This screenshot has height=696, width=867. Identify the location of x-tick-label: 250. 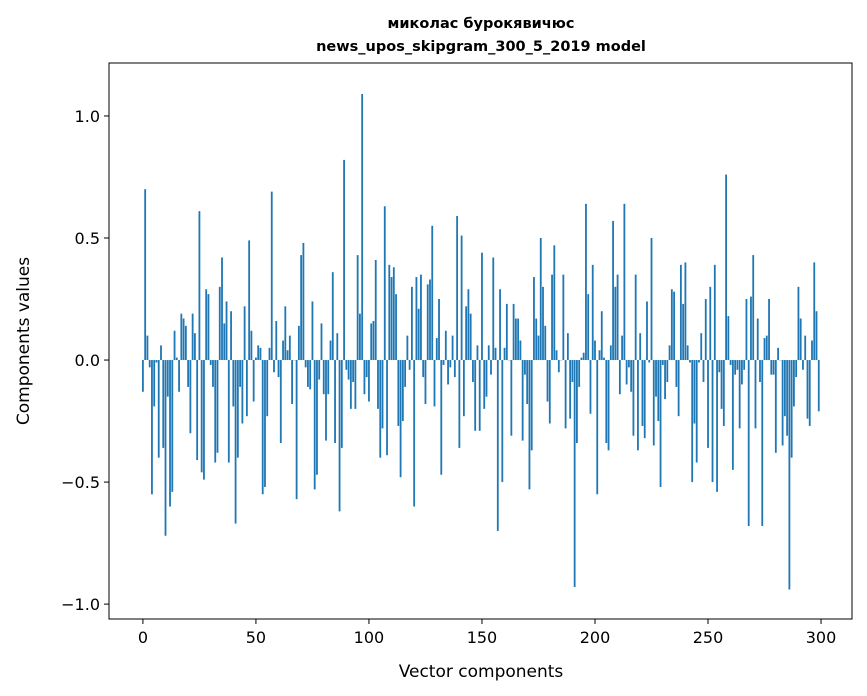
(708, 637).